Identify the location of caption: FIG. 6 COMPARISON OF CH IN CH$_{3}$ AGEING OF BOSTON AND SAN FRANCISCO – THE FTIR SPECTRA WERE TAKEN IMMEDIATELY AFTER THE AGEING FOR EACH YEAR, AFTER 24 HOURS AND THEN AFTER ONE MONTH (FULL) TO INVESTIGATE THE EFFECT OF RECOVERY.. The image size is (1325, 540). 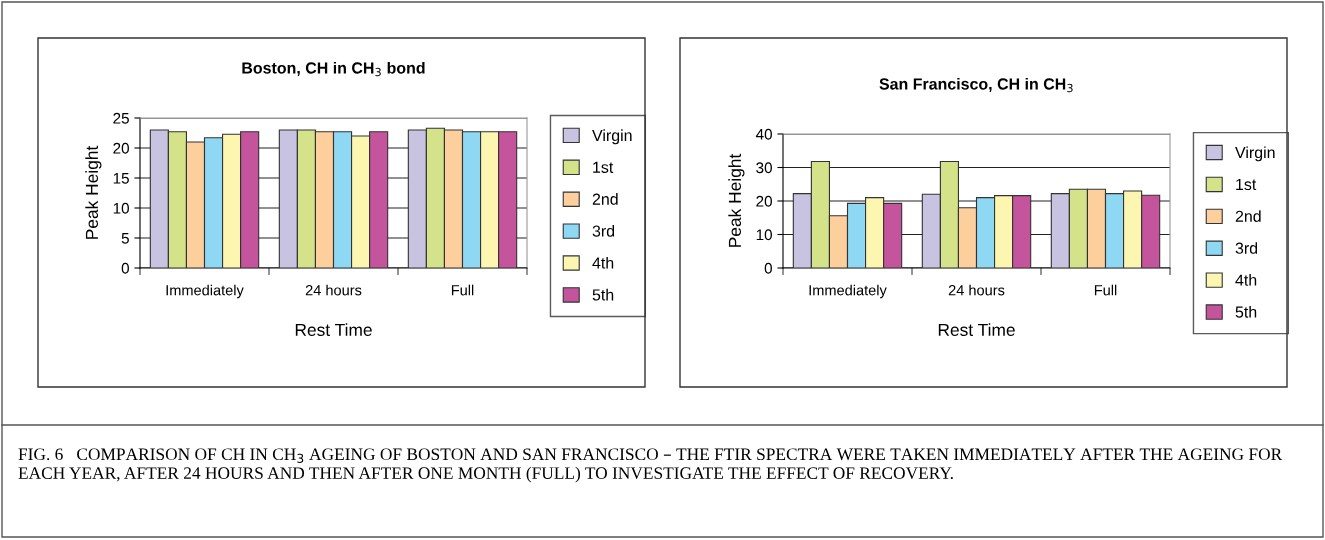
(650, 465).